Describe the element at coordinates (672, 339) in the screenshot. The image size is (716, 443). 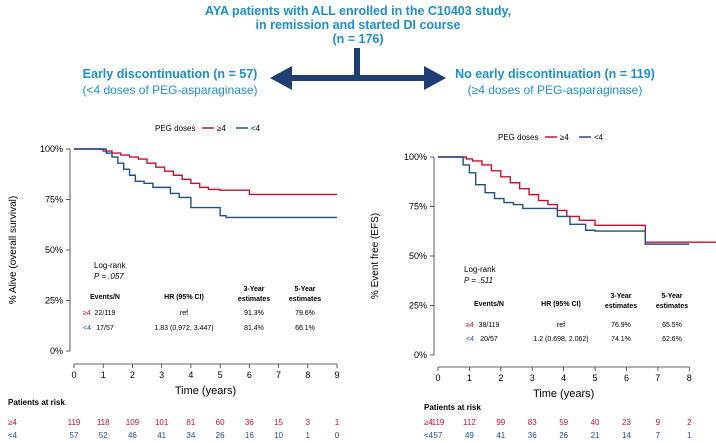
I see `table-cell-5yr: 62.6%` at that location.